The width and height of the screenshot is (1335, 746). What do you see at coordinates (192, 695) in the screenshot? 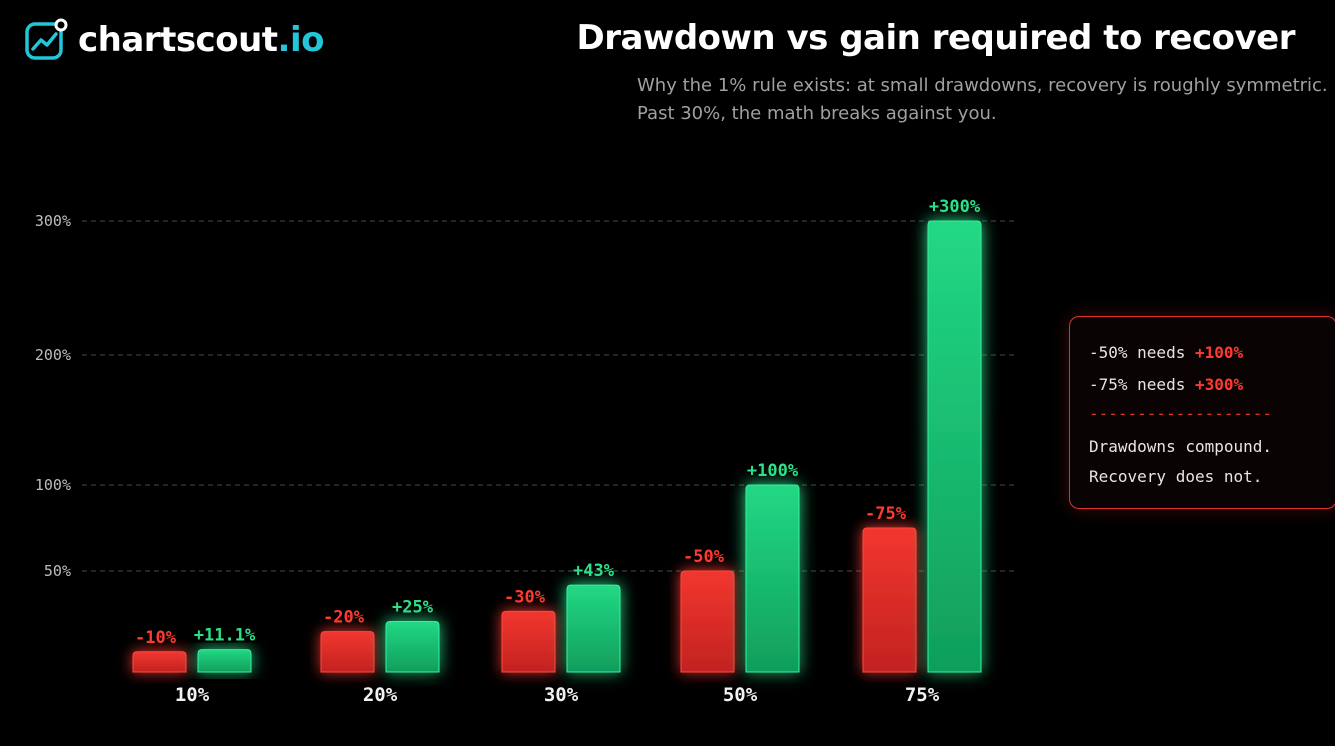
I see `x-category-label: 10%` at bounding box center [192, 695].